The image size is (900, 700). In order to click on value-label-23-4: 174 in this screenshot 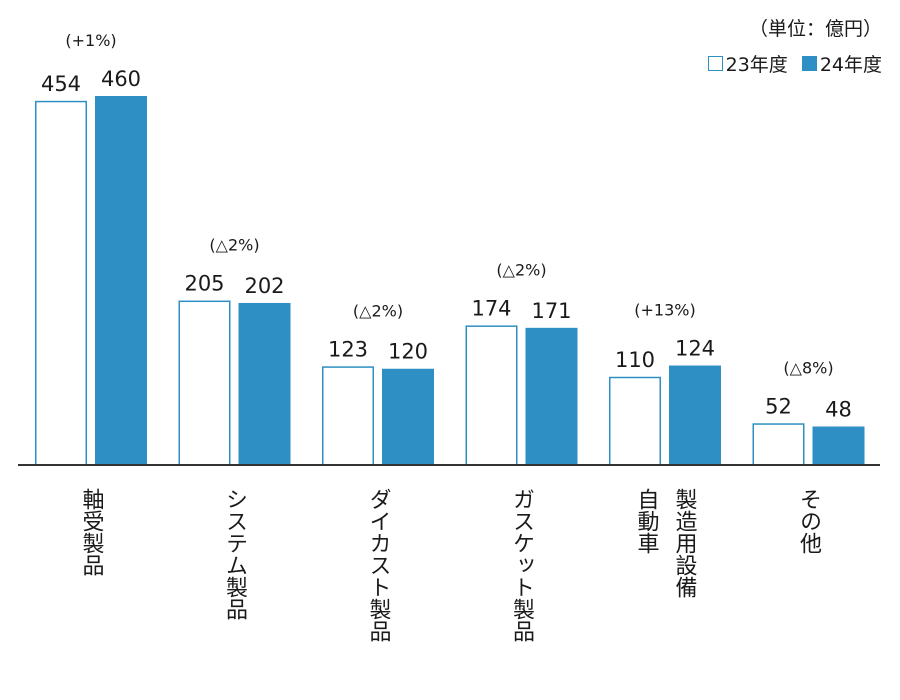, I will do `click(491, 308)`.